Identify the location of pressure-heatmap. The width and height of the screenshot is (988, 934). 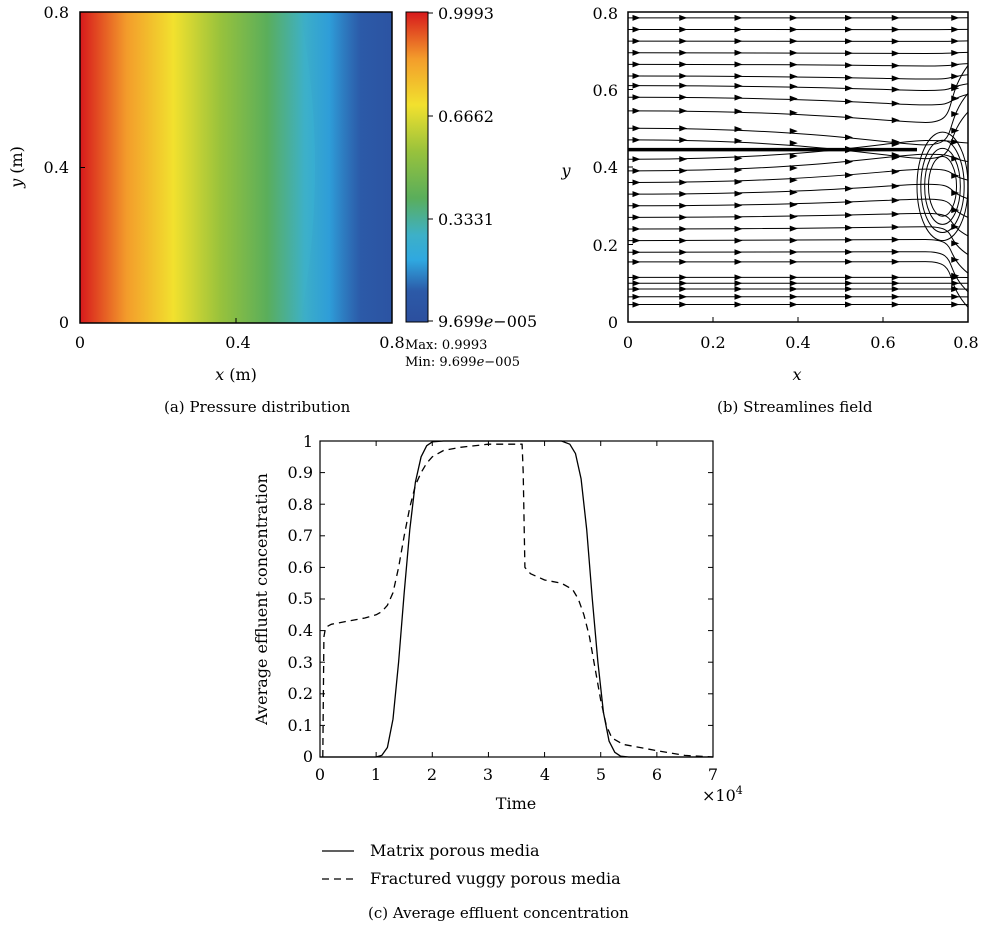
(236, 167).